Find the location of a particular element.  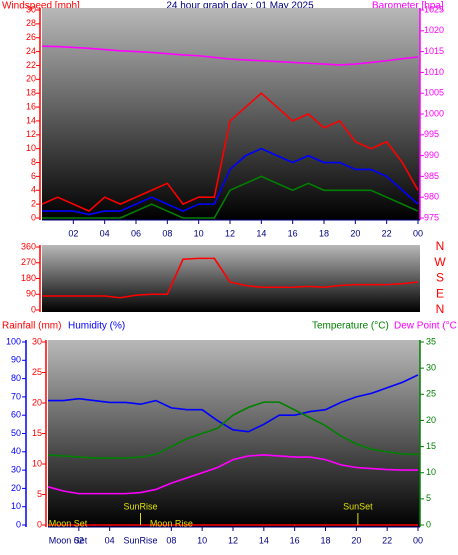

y2-axis-label: Barometer [hpa] is located at coordinates (408, 6).